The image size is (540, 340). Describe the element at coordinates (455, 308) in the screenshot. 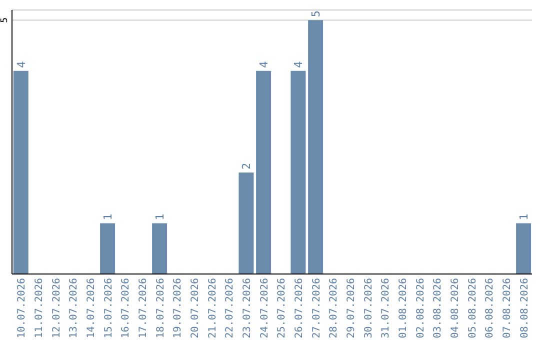

I see `x-tick-label: 04.08.2026` at that location.